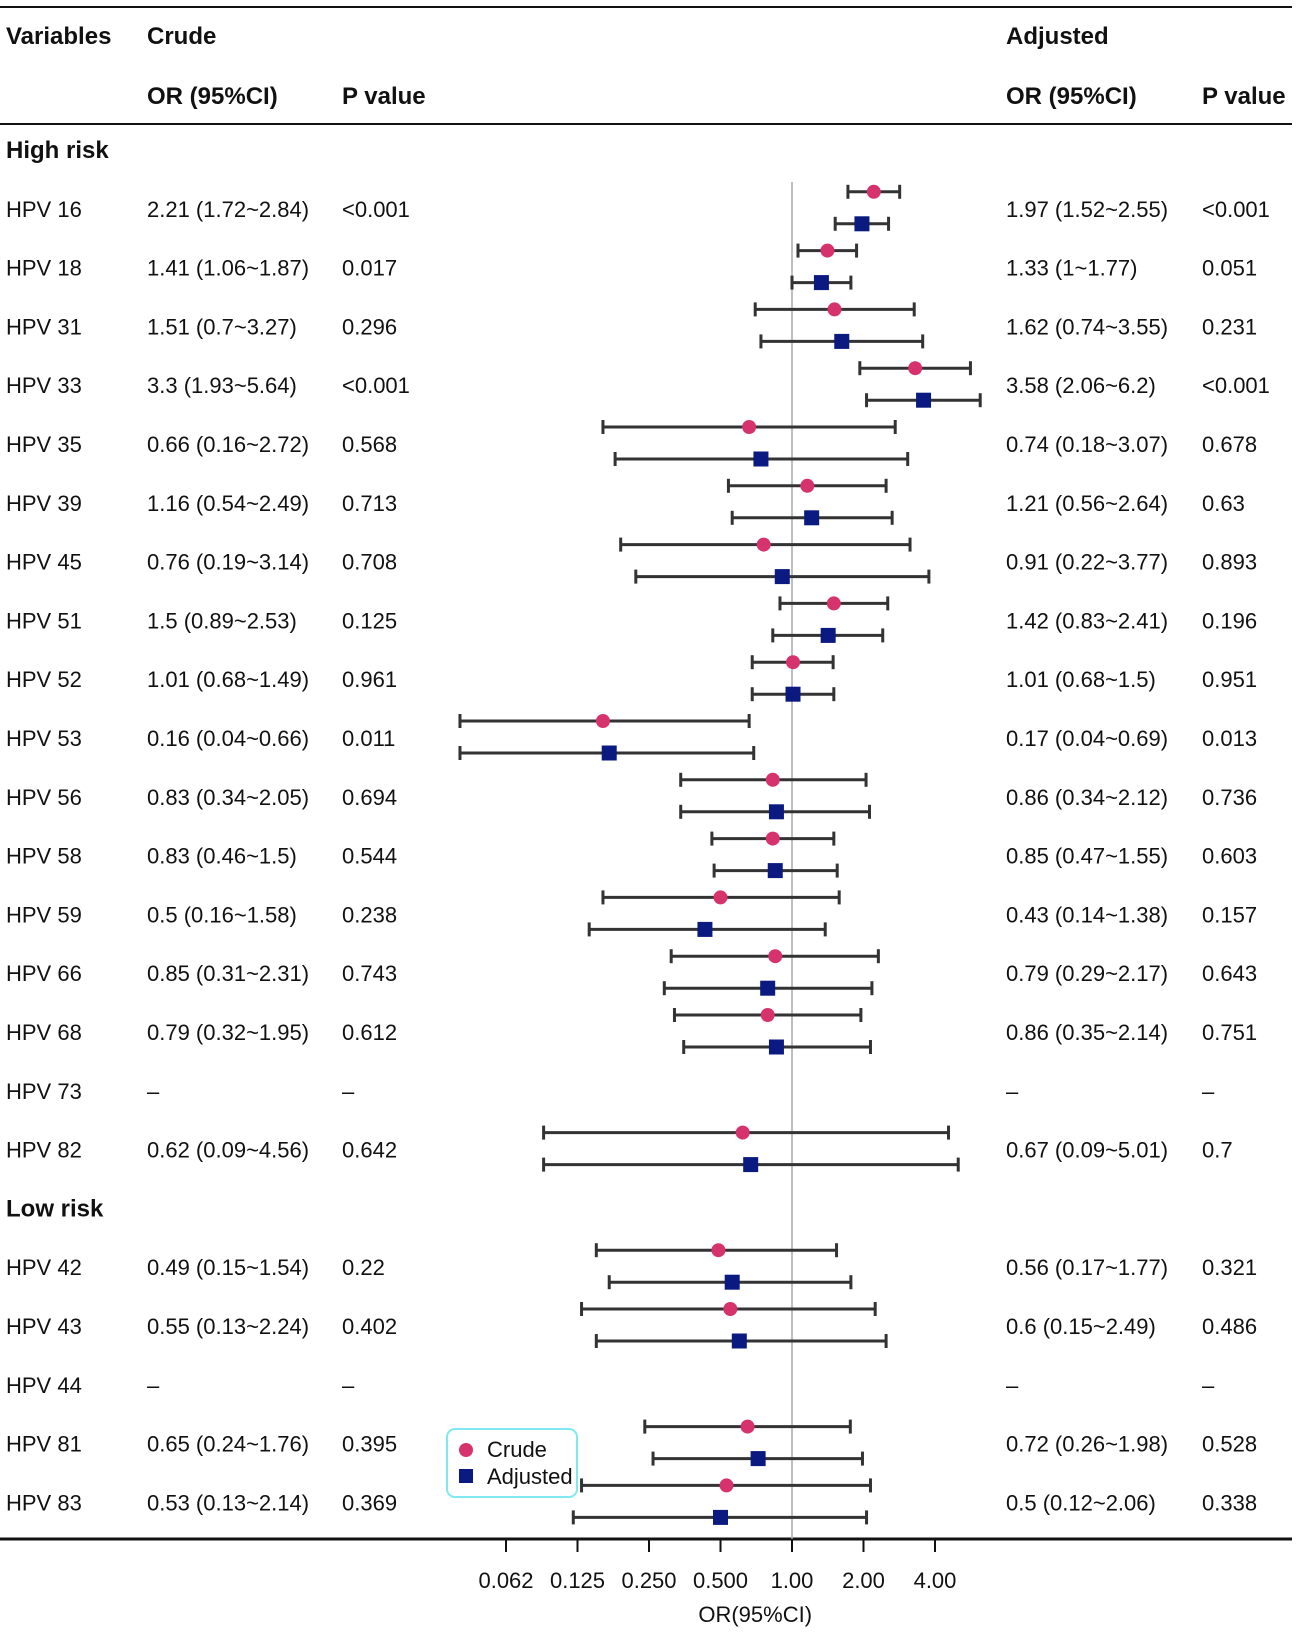  Describe the element at coordinates (181, 36) in the screenshot. I see `header-crude: Crude` at that location.